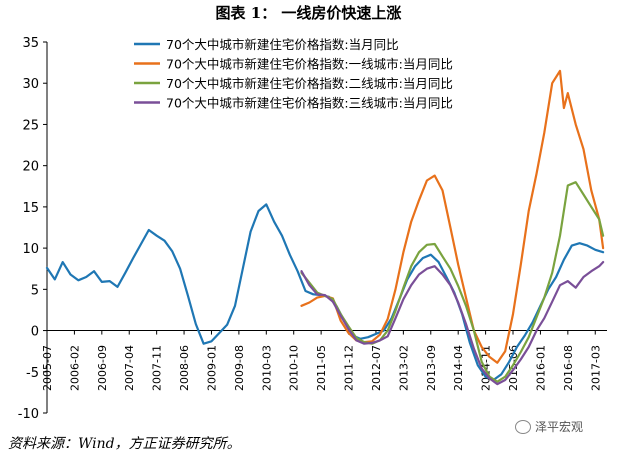 The width and height of the screenshot is (617, 455). I want to click on x-tick-label: 2006-09, so click(102, 368).